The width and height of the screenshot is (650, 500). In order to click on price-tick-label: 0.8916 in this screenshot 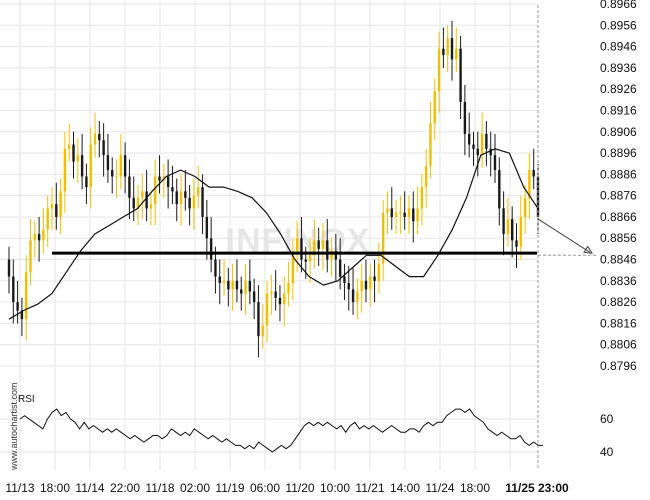, I will do `click(618, 110)`.